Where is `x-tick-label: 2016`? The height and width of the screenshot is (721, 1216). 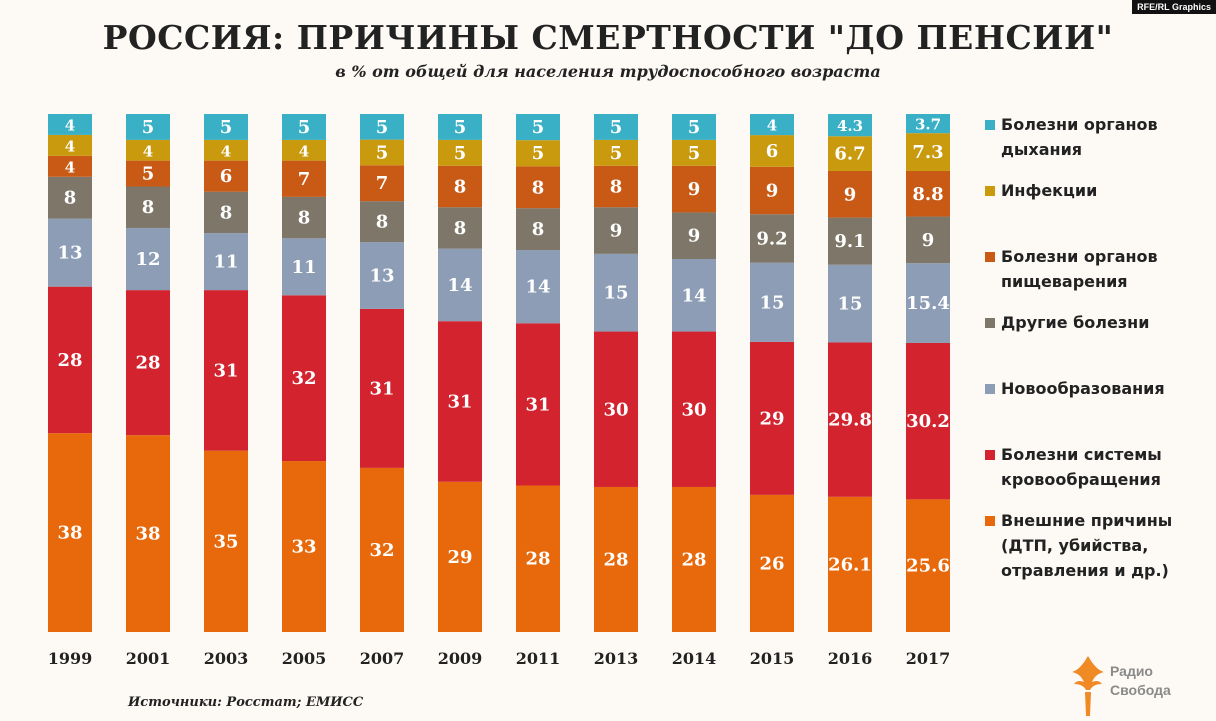
x-tick-label: 2016 is located at coordinates (850, 658).